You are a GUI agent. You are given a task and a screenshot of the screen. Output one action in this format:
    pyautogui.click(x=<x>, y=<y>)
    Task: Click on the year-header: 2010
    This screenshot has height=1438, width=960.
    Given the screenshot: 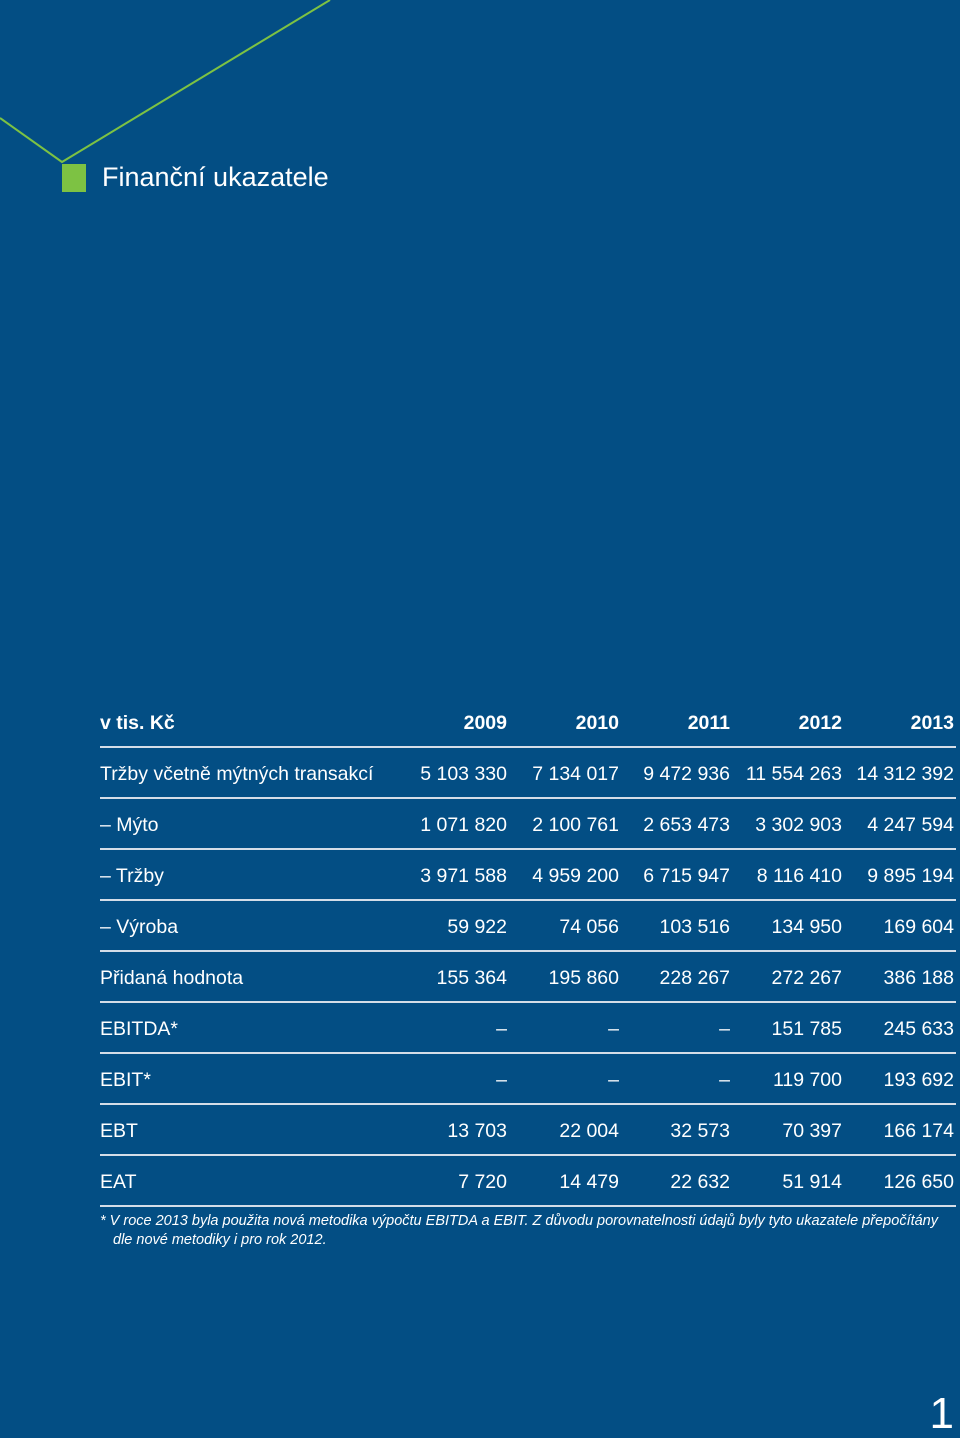 What is the action you would take?
    pyautogui.click(x=597, y=723)
    